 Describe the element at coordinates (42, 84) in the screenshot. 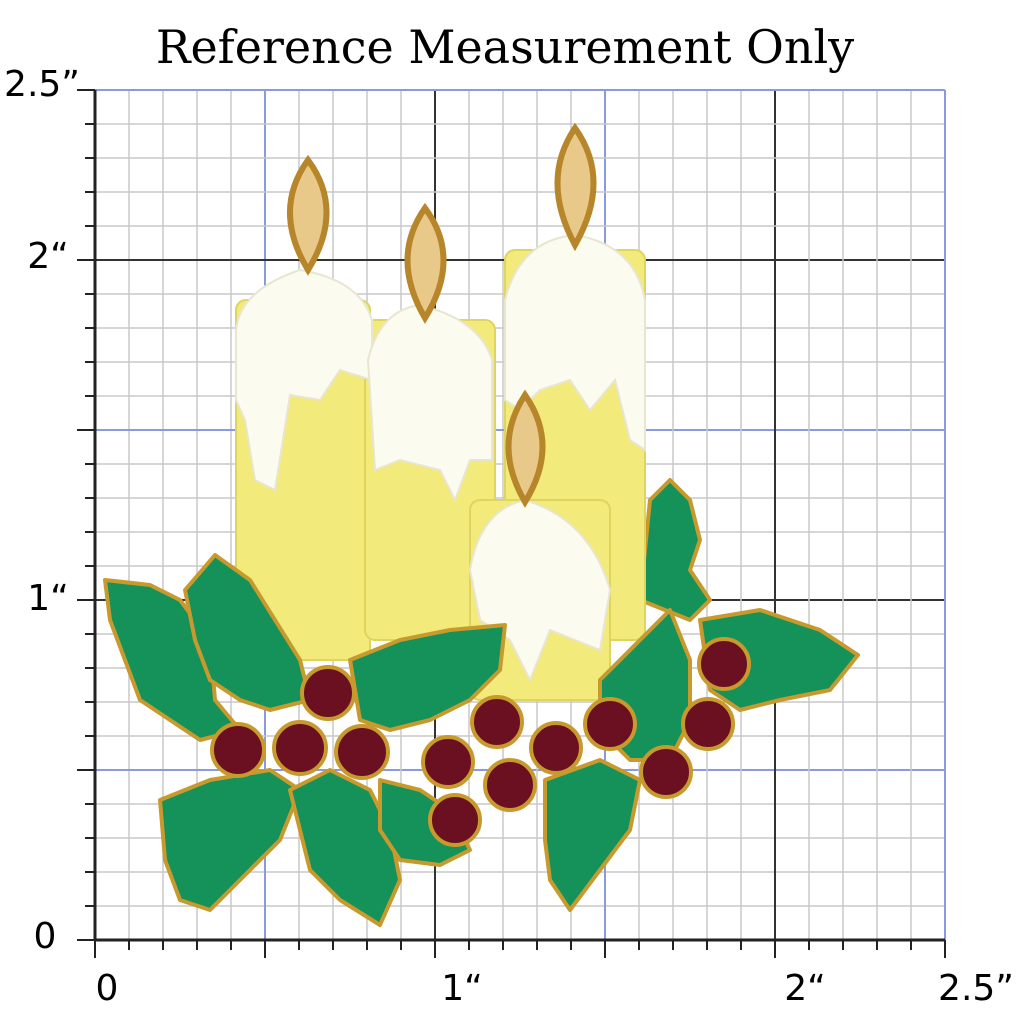

I see `y-label: 2.5”` at that location.